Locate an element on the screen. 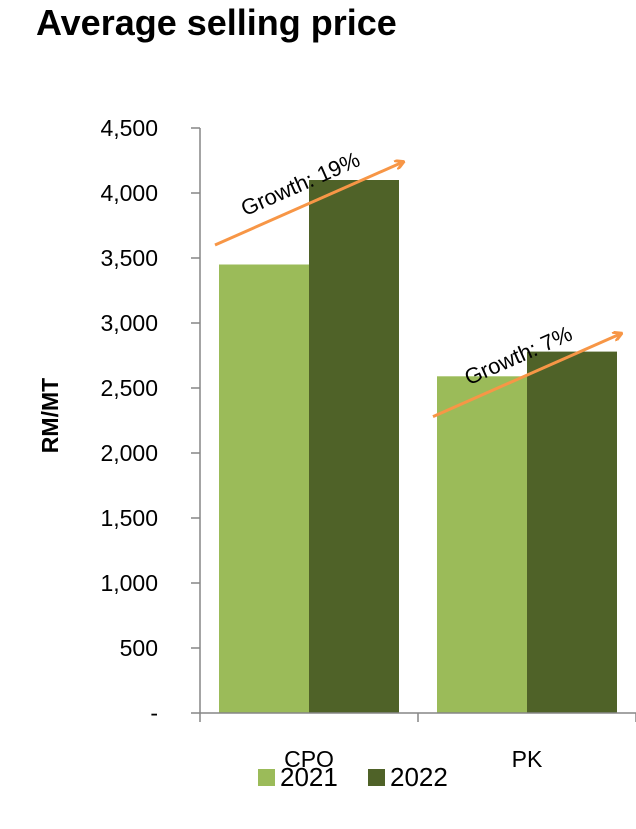 This screenshot has width=636, height=829. y-tick-label: 2,500 is located at coordinates (129, 388).